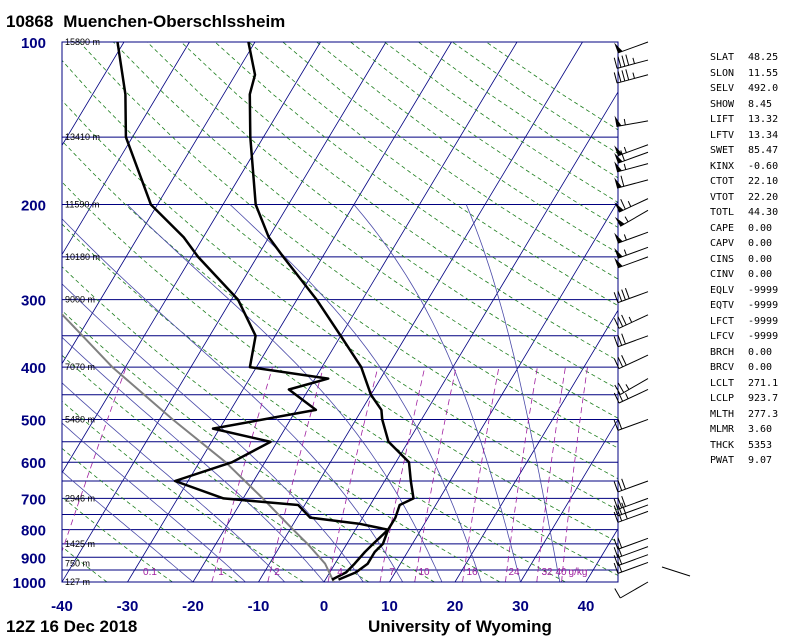 The image size is (800, 640). What do you see at coordinates (82, 42) in the screenshot?
I see `height-label: 15890 m` at bounding box center [82, 42].